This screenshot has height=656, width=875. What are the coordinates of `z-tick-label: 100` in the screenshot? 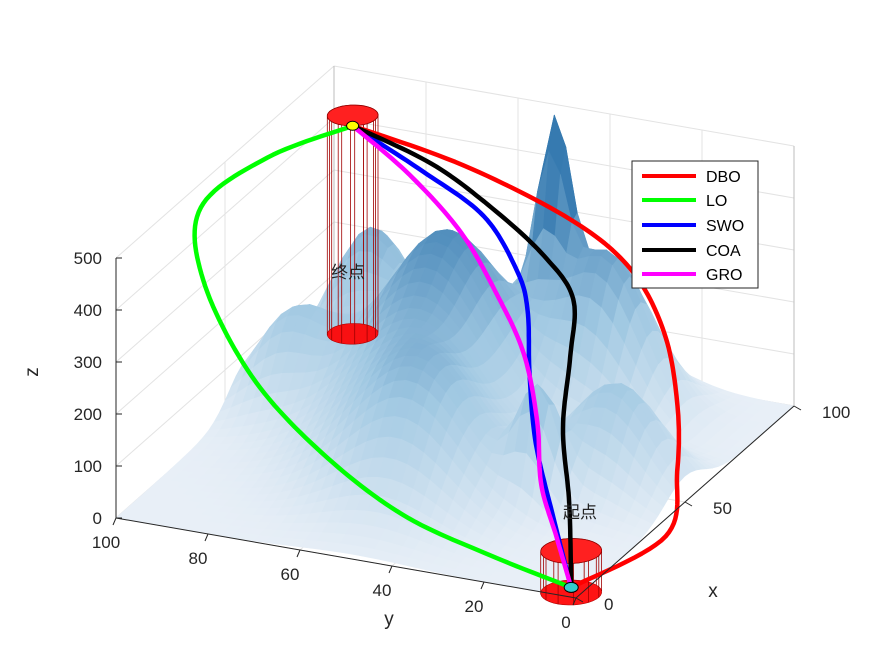 It's located at (88, 466).